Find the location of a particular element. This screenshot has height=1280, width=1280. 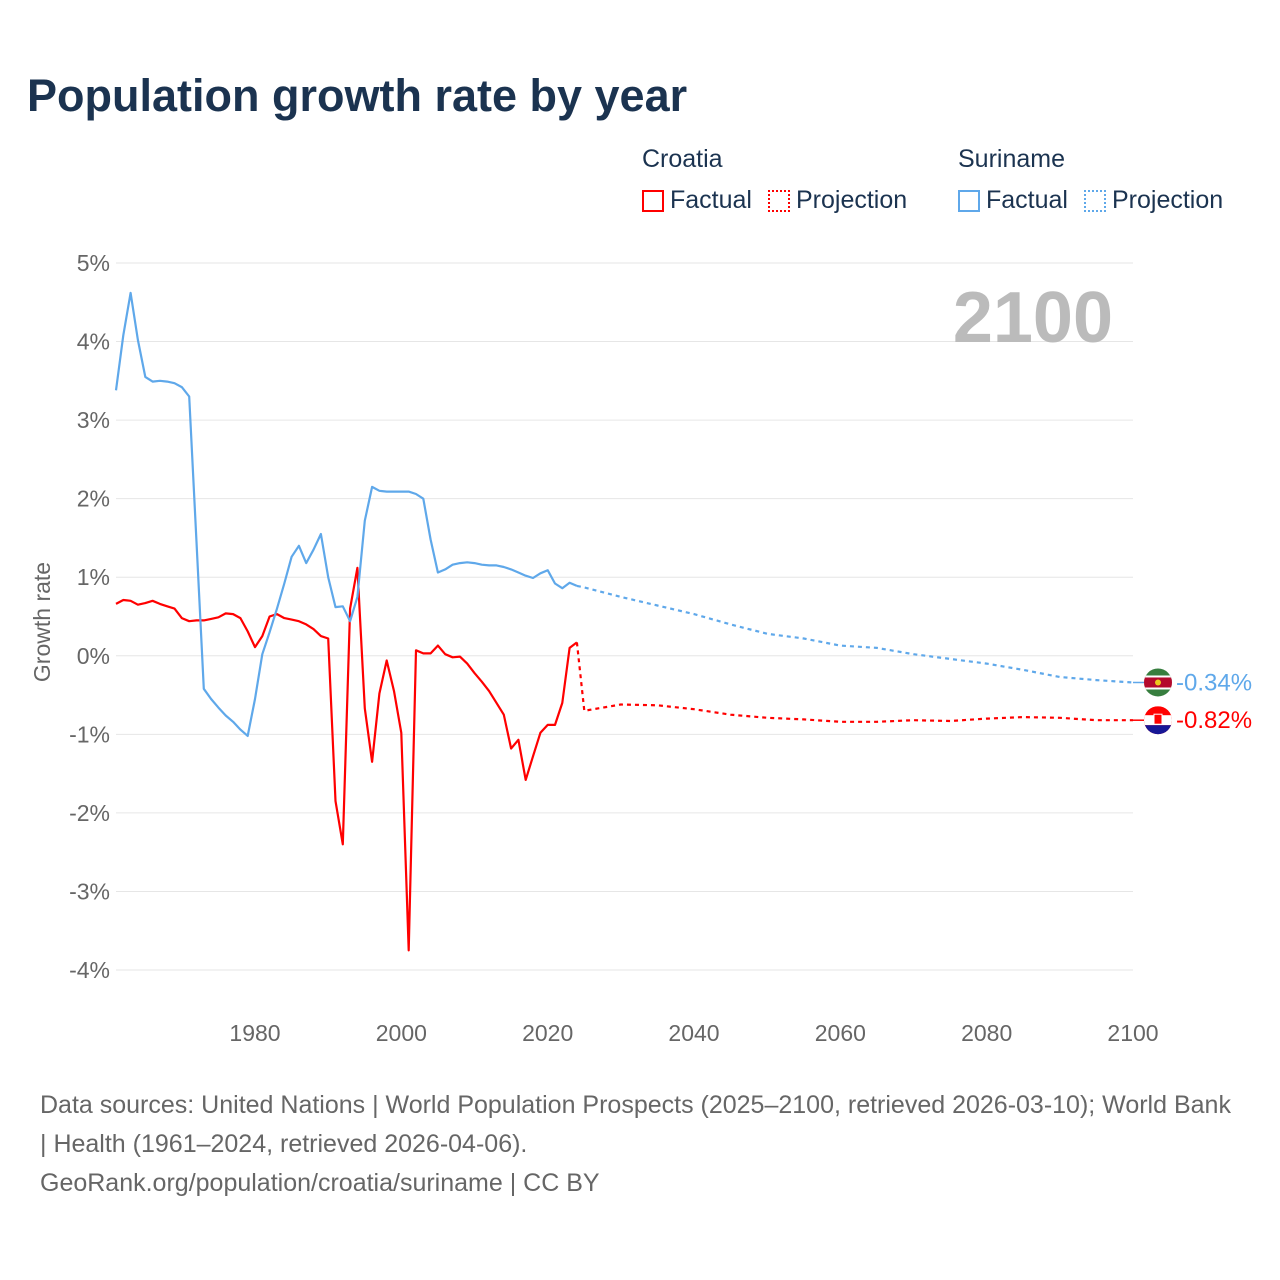

legend-group-title: Suriname is located at coordinates (1011, 159).